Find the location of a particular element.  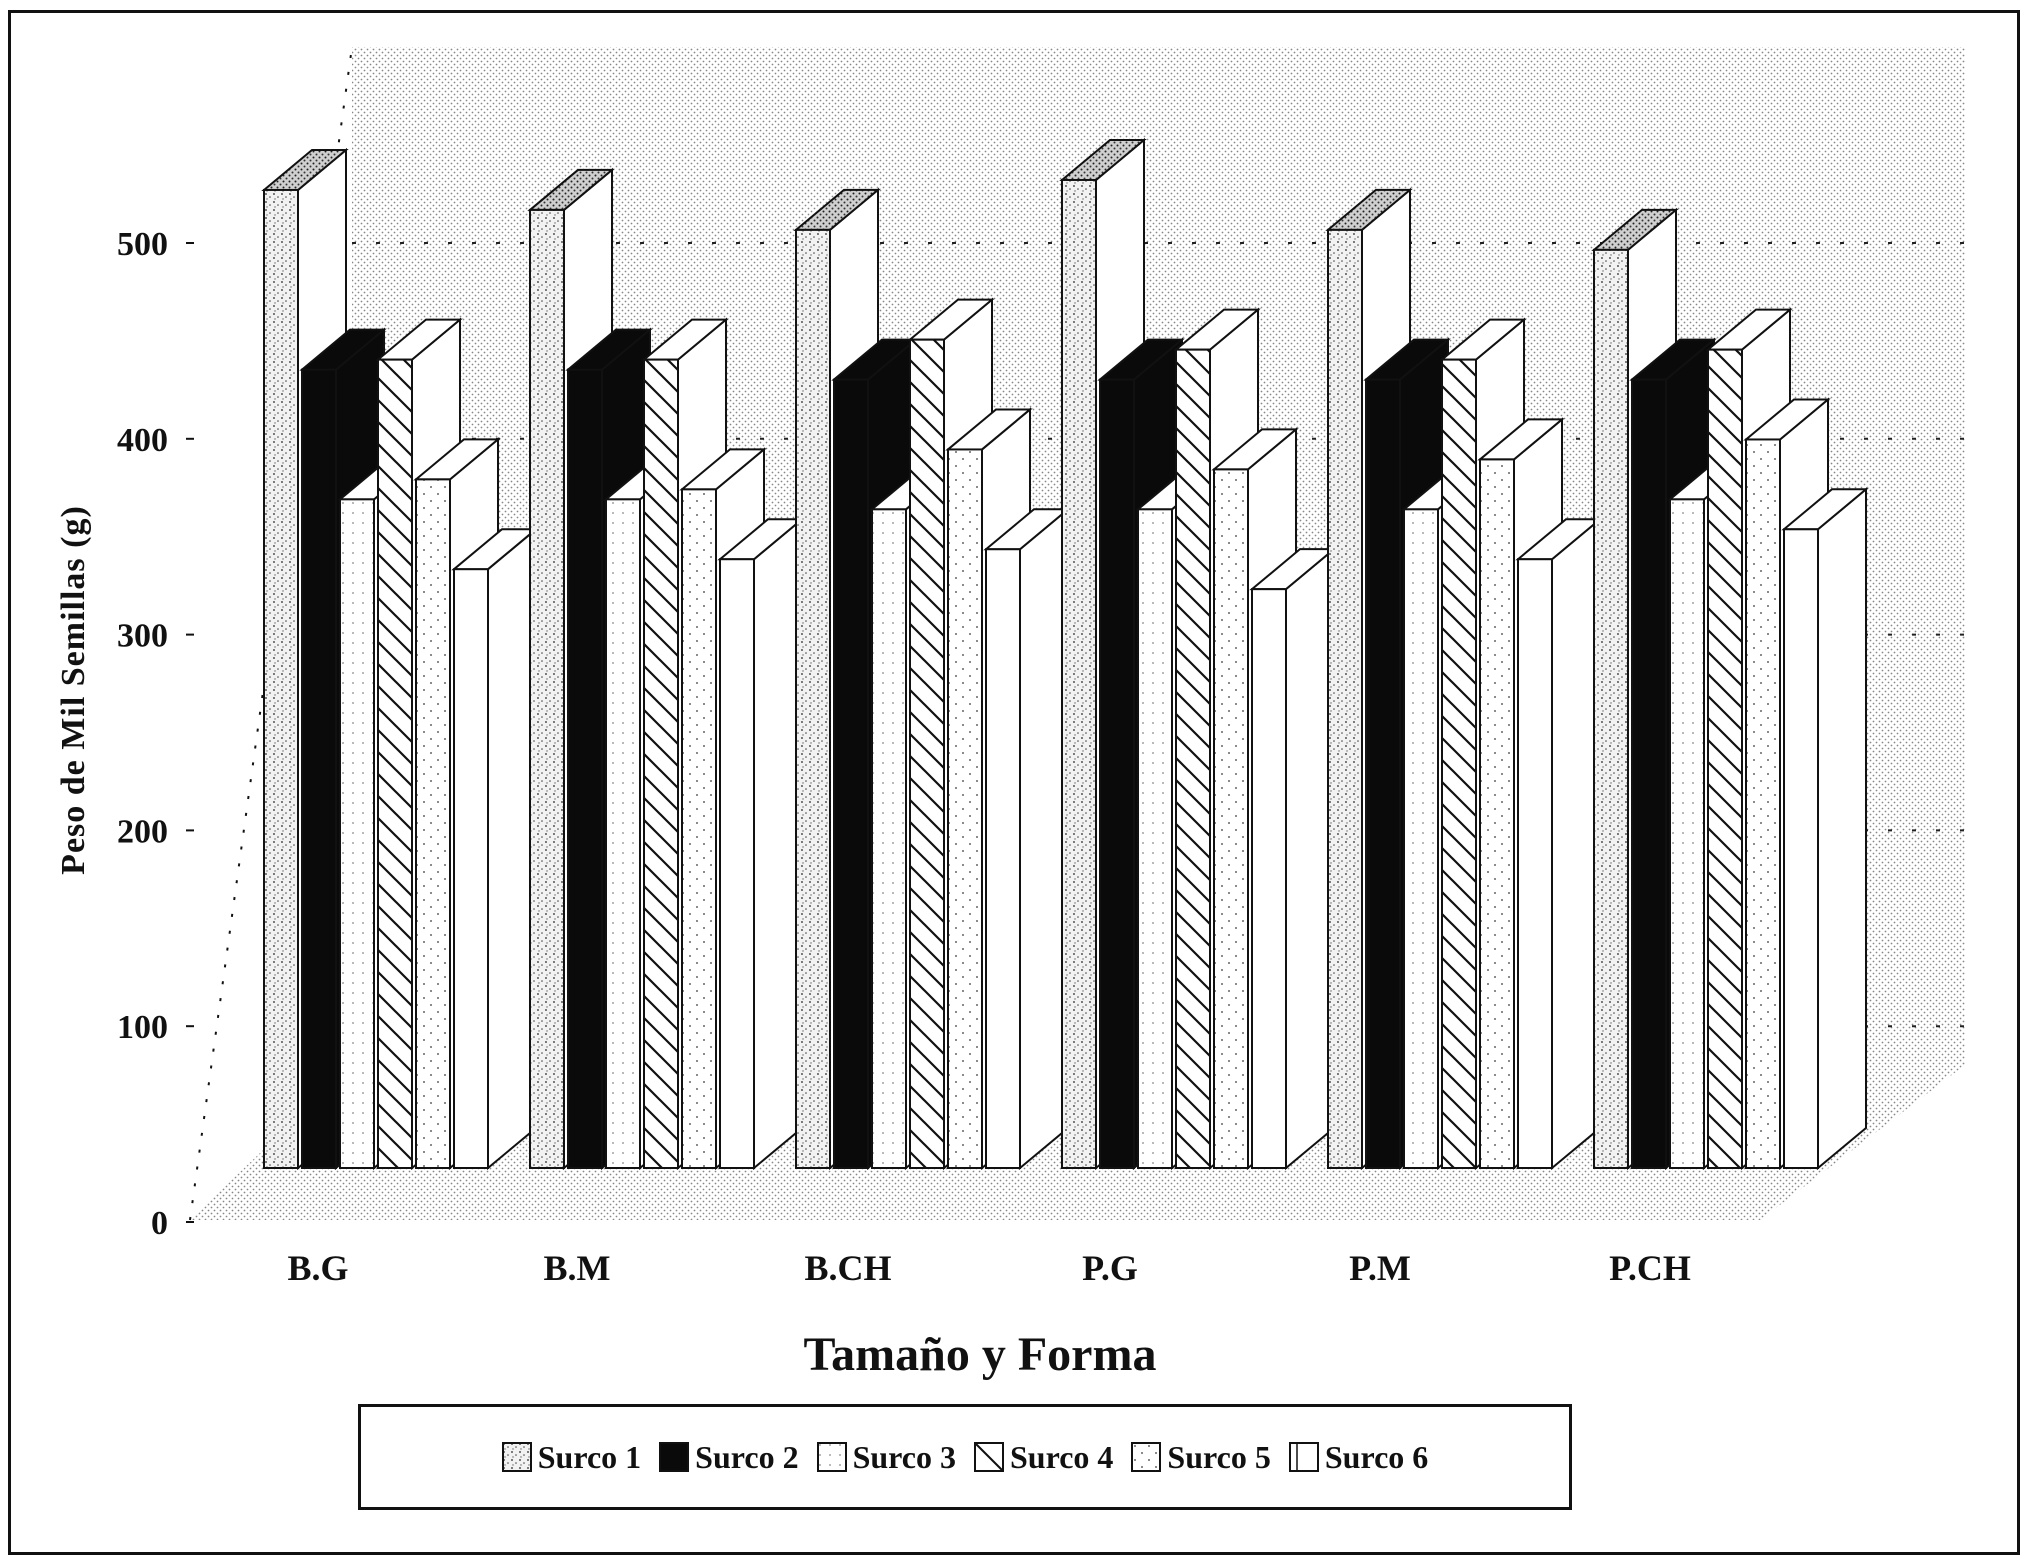

x-tick-label: B.CH is located at coordinates (847, 1268).